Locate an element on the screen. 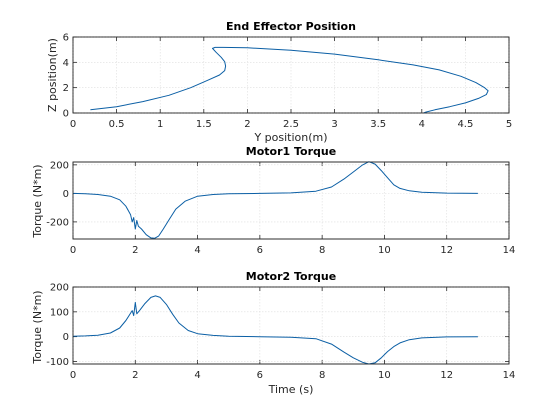 This screenshot has width=560, height=420. y-tick-label: -200 is located at coordinates (57, 222).